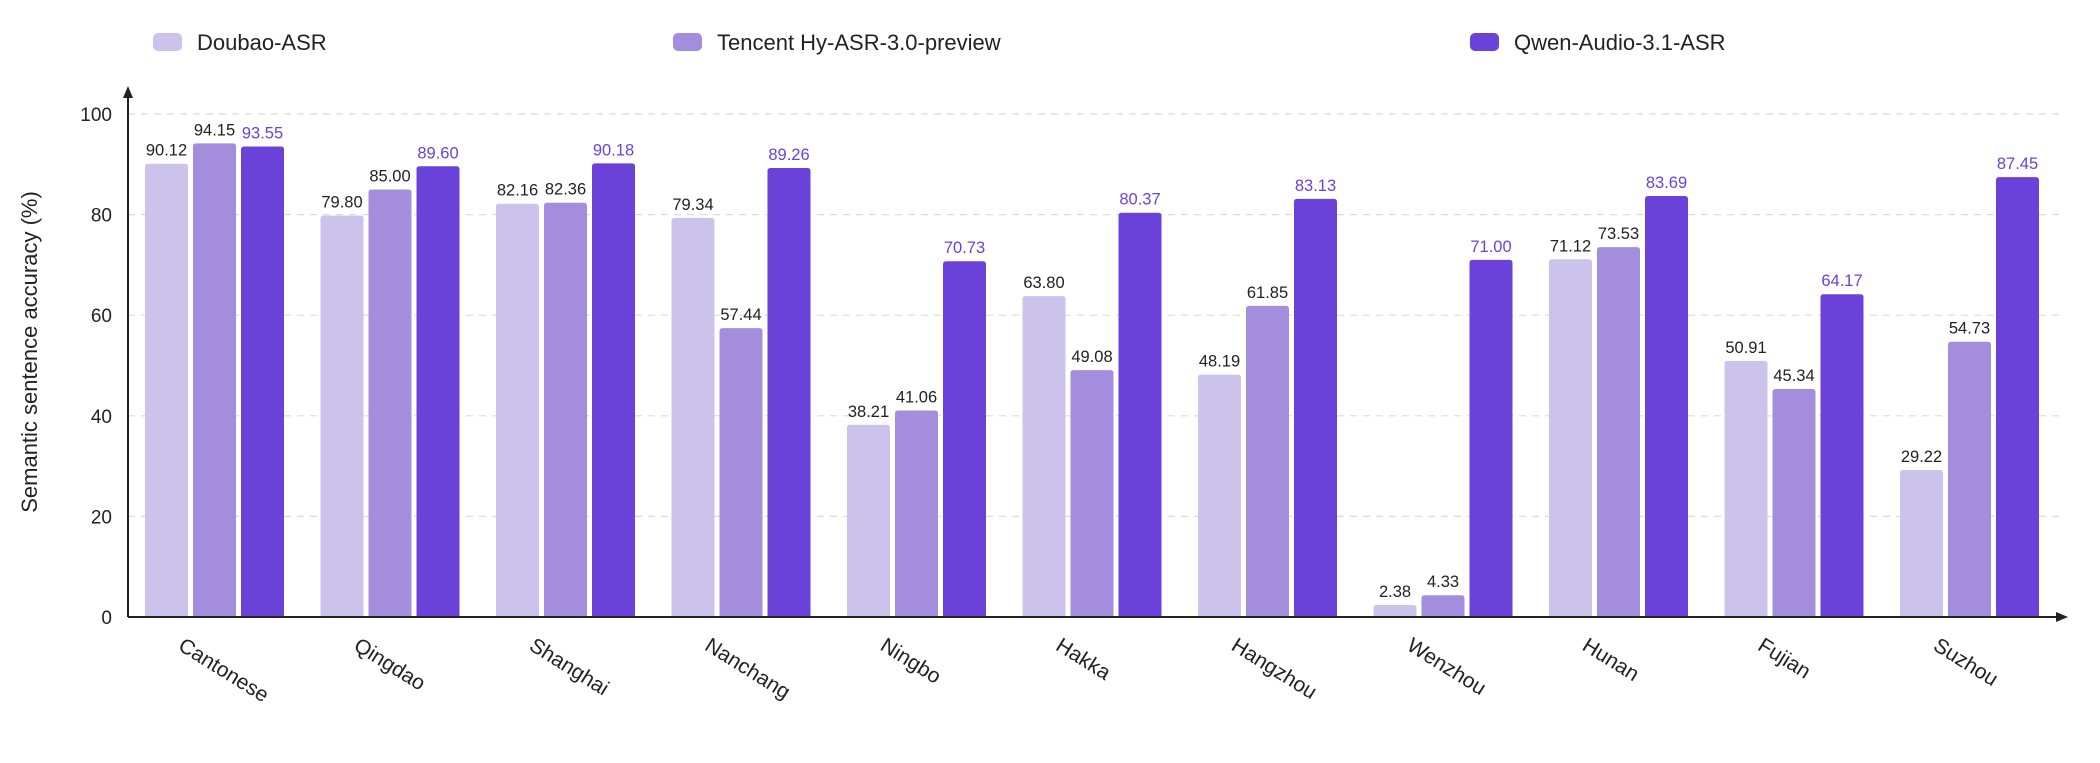 This screenshot has height=763, width=2100. Describe the element at coordinates (1443, 582) in the screenshot. I see `data-label: 4.33` at that location.